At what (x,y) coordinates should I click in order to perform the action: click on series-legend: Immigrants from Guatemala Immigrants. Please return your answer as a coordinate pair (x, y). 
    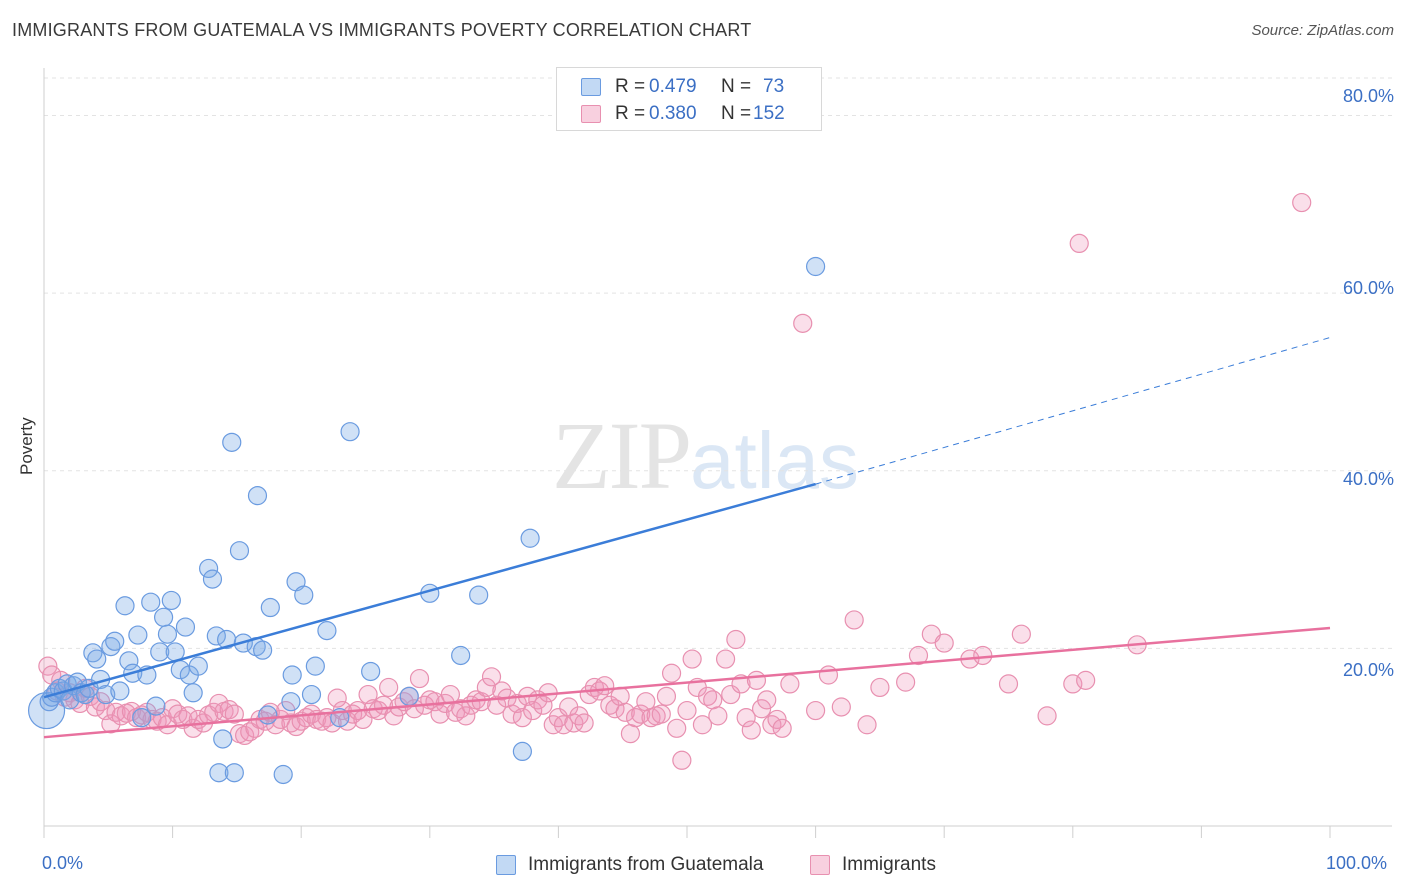
    Looking at the image, I should click on (703, 865).